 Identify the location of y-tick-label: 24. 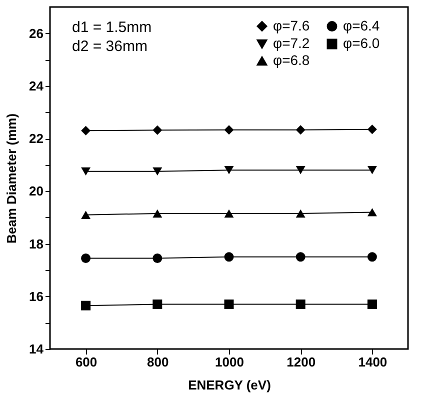
(36, 86).